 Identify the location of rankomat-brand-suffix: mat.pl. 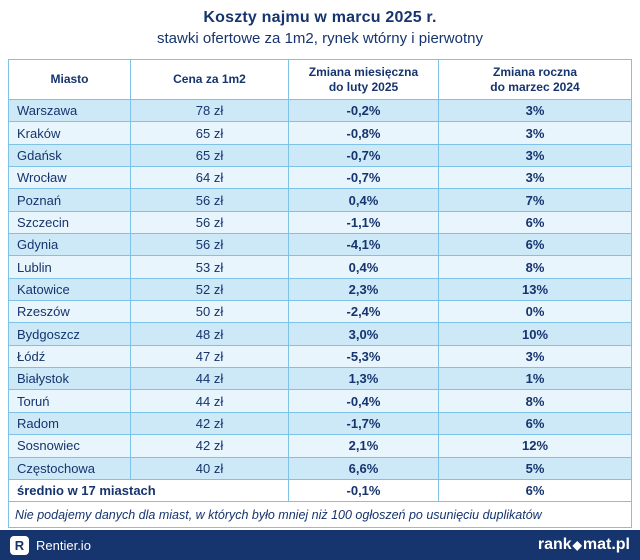
(606, 544).